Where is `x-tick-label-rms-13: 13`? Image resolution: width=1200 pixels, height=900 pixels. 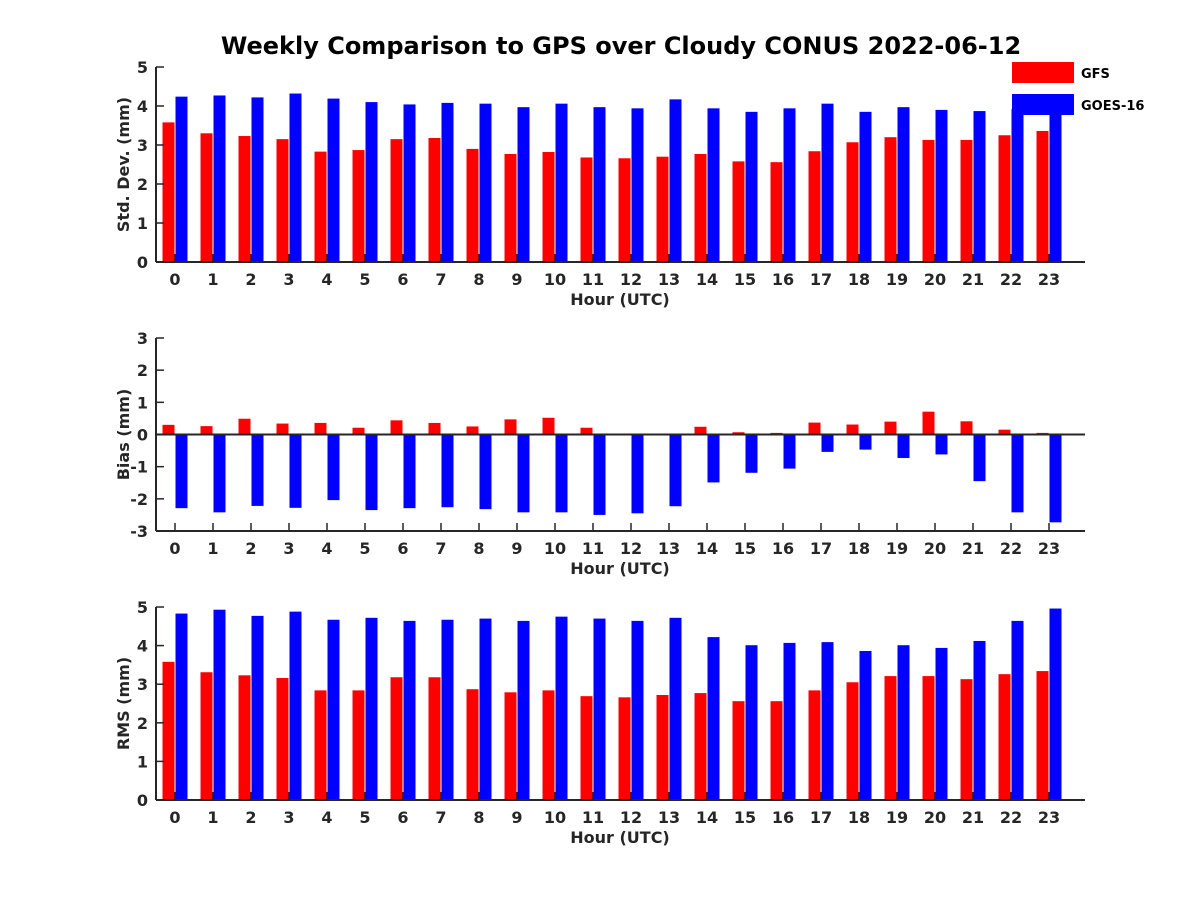
x-tick-label-rms-13: 13 is located at coordinates (669, 817).